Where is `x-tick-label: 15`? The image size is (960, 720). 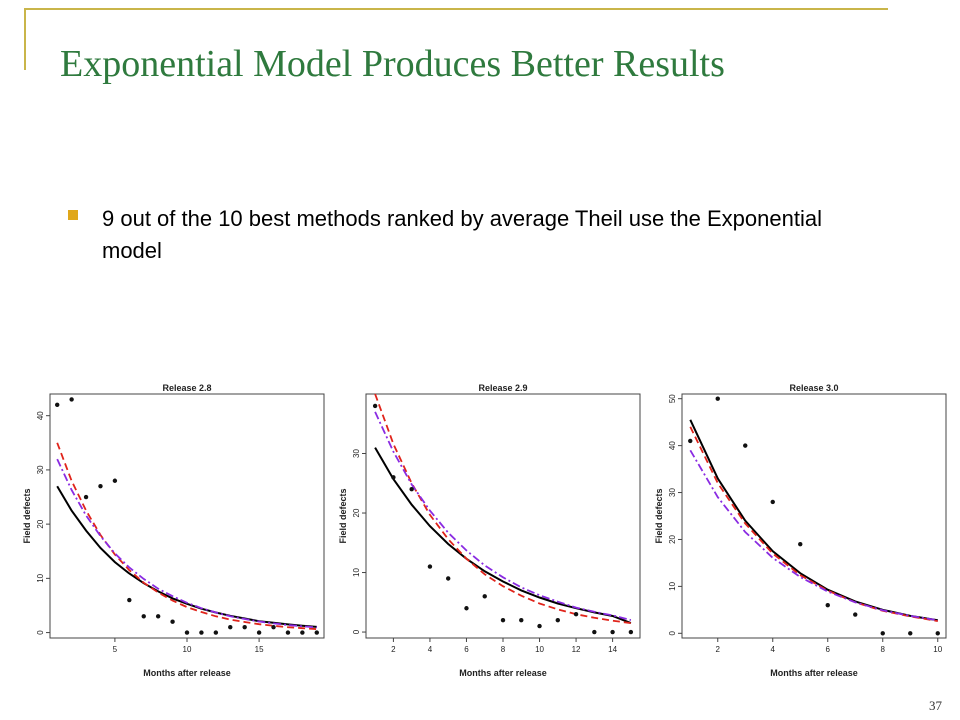
x-tick-label: 15 is located at coordinates (259, 649).